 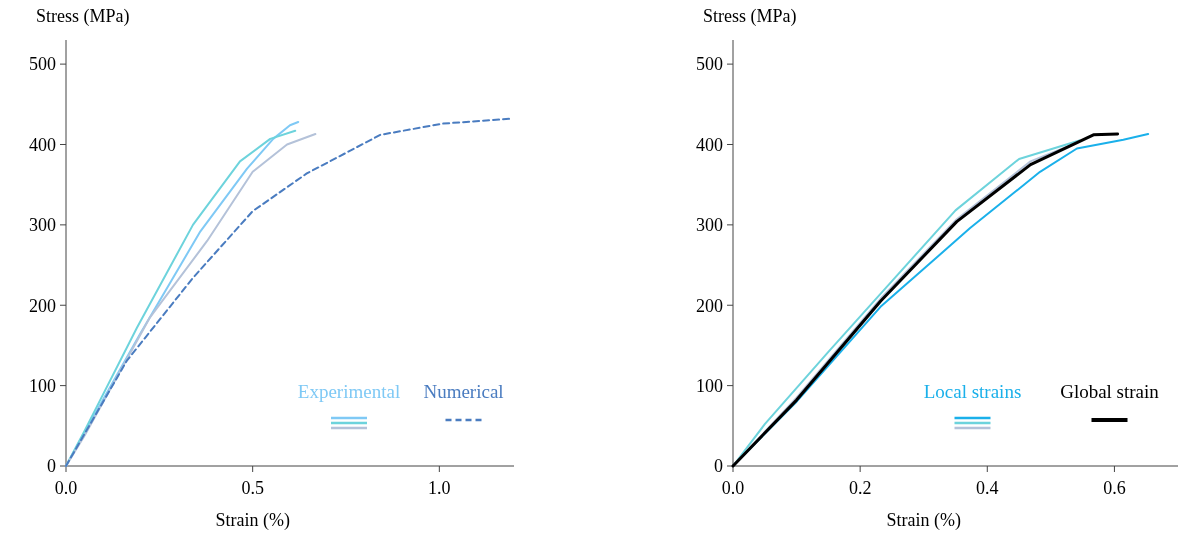 What do you see at coordinates (439, 488) in the screenshot?
I see `x-tick-label: 1.0` at bounding box center [439, 488].